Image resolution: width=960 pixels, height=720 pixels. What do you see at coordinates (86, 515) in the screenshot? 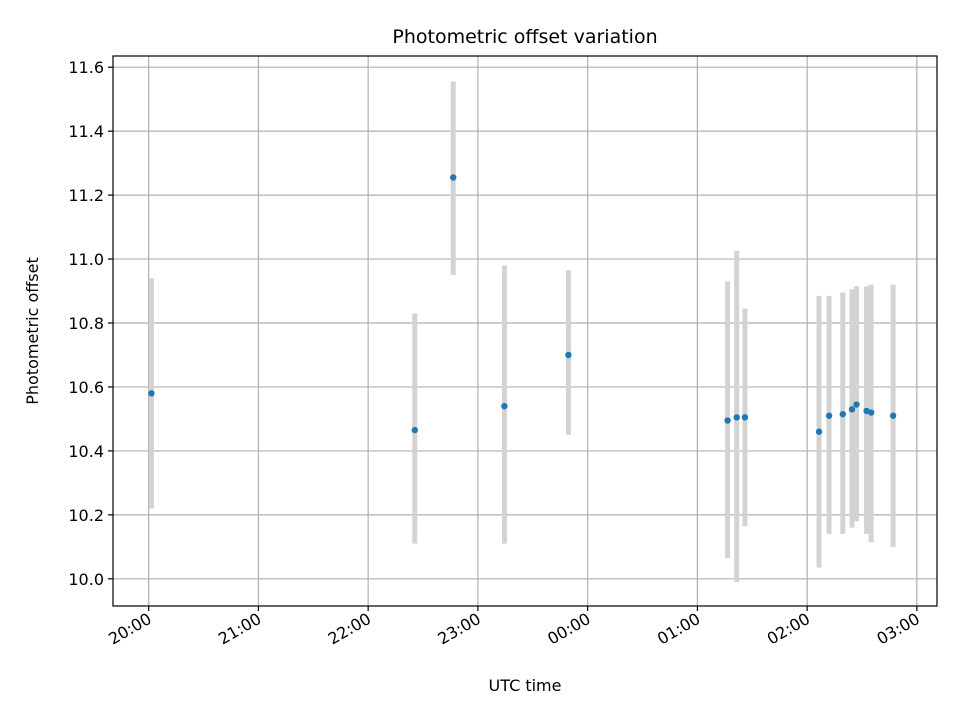
I see `y-tick-label: 10.2` at bounding box center [86, 515].